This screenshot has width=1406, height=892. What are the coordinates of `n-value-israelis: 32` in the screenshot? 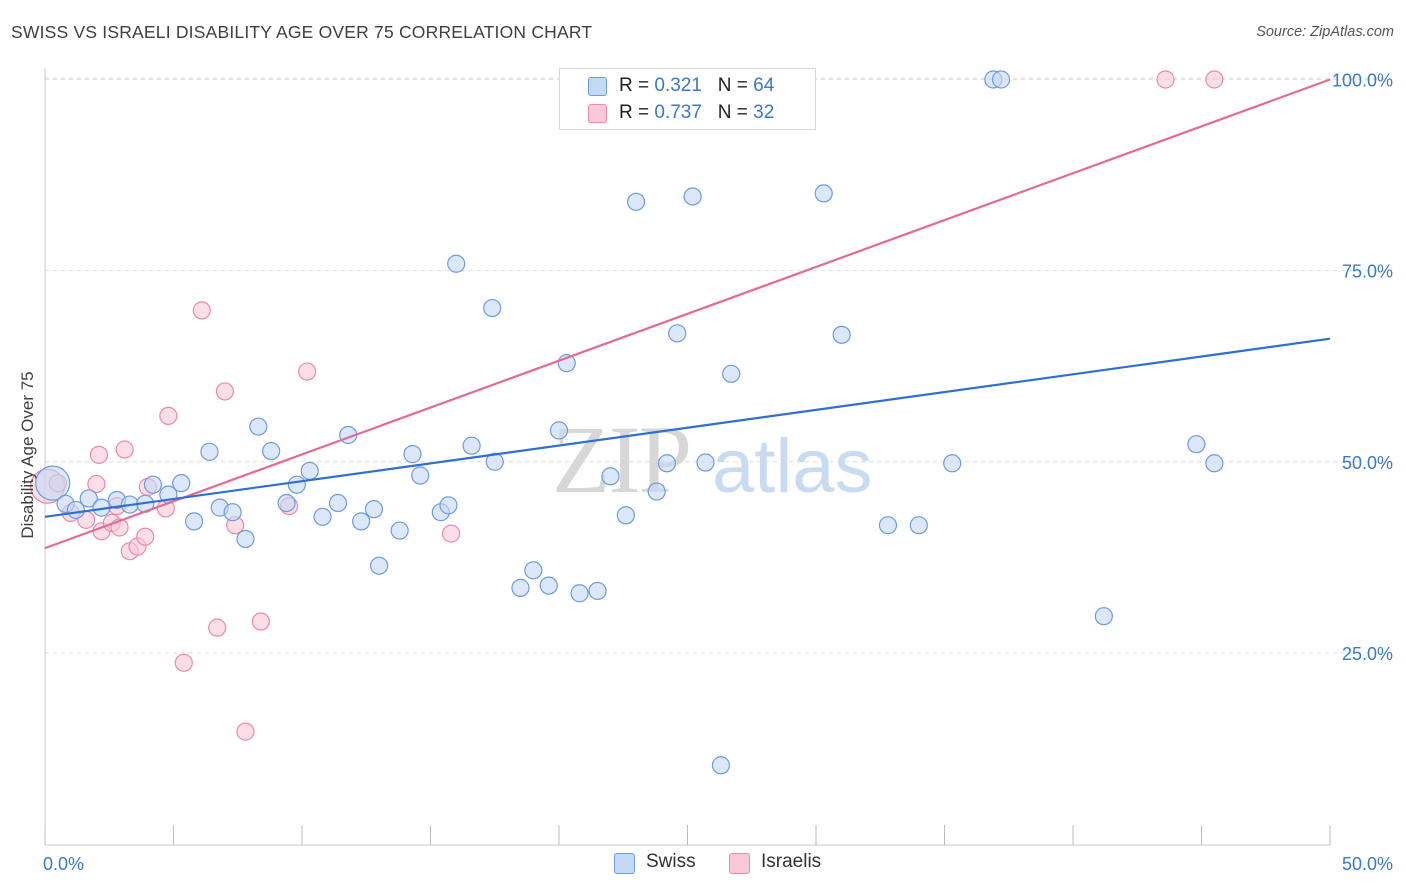 It's located at (764, 112).